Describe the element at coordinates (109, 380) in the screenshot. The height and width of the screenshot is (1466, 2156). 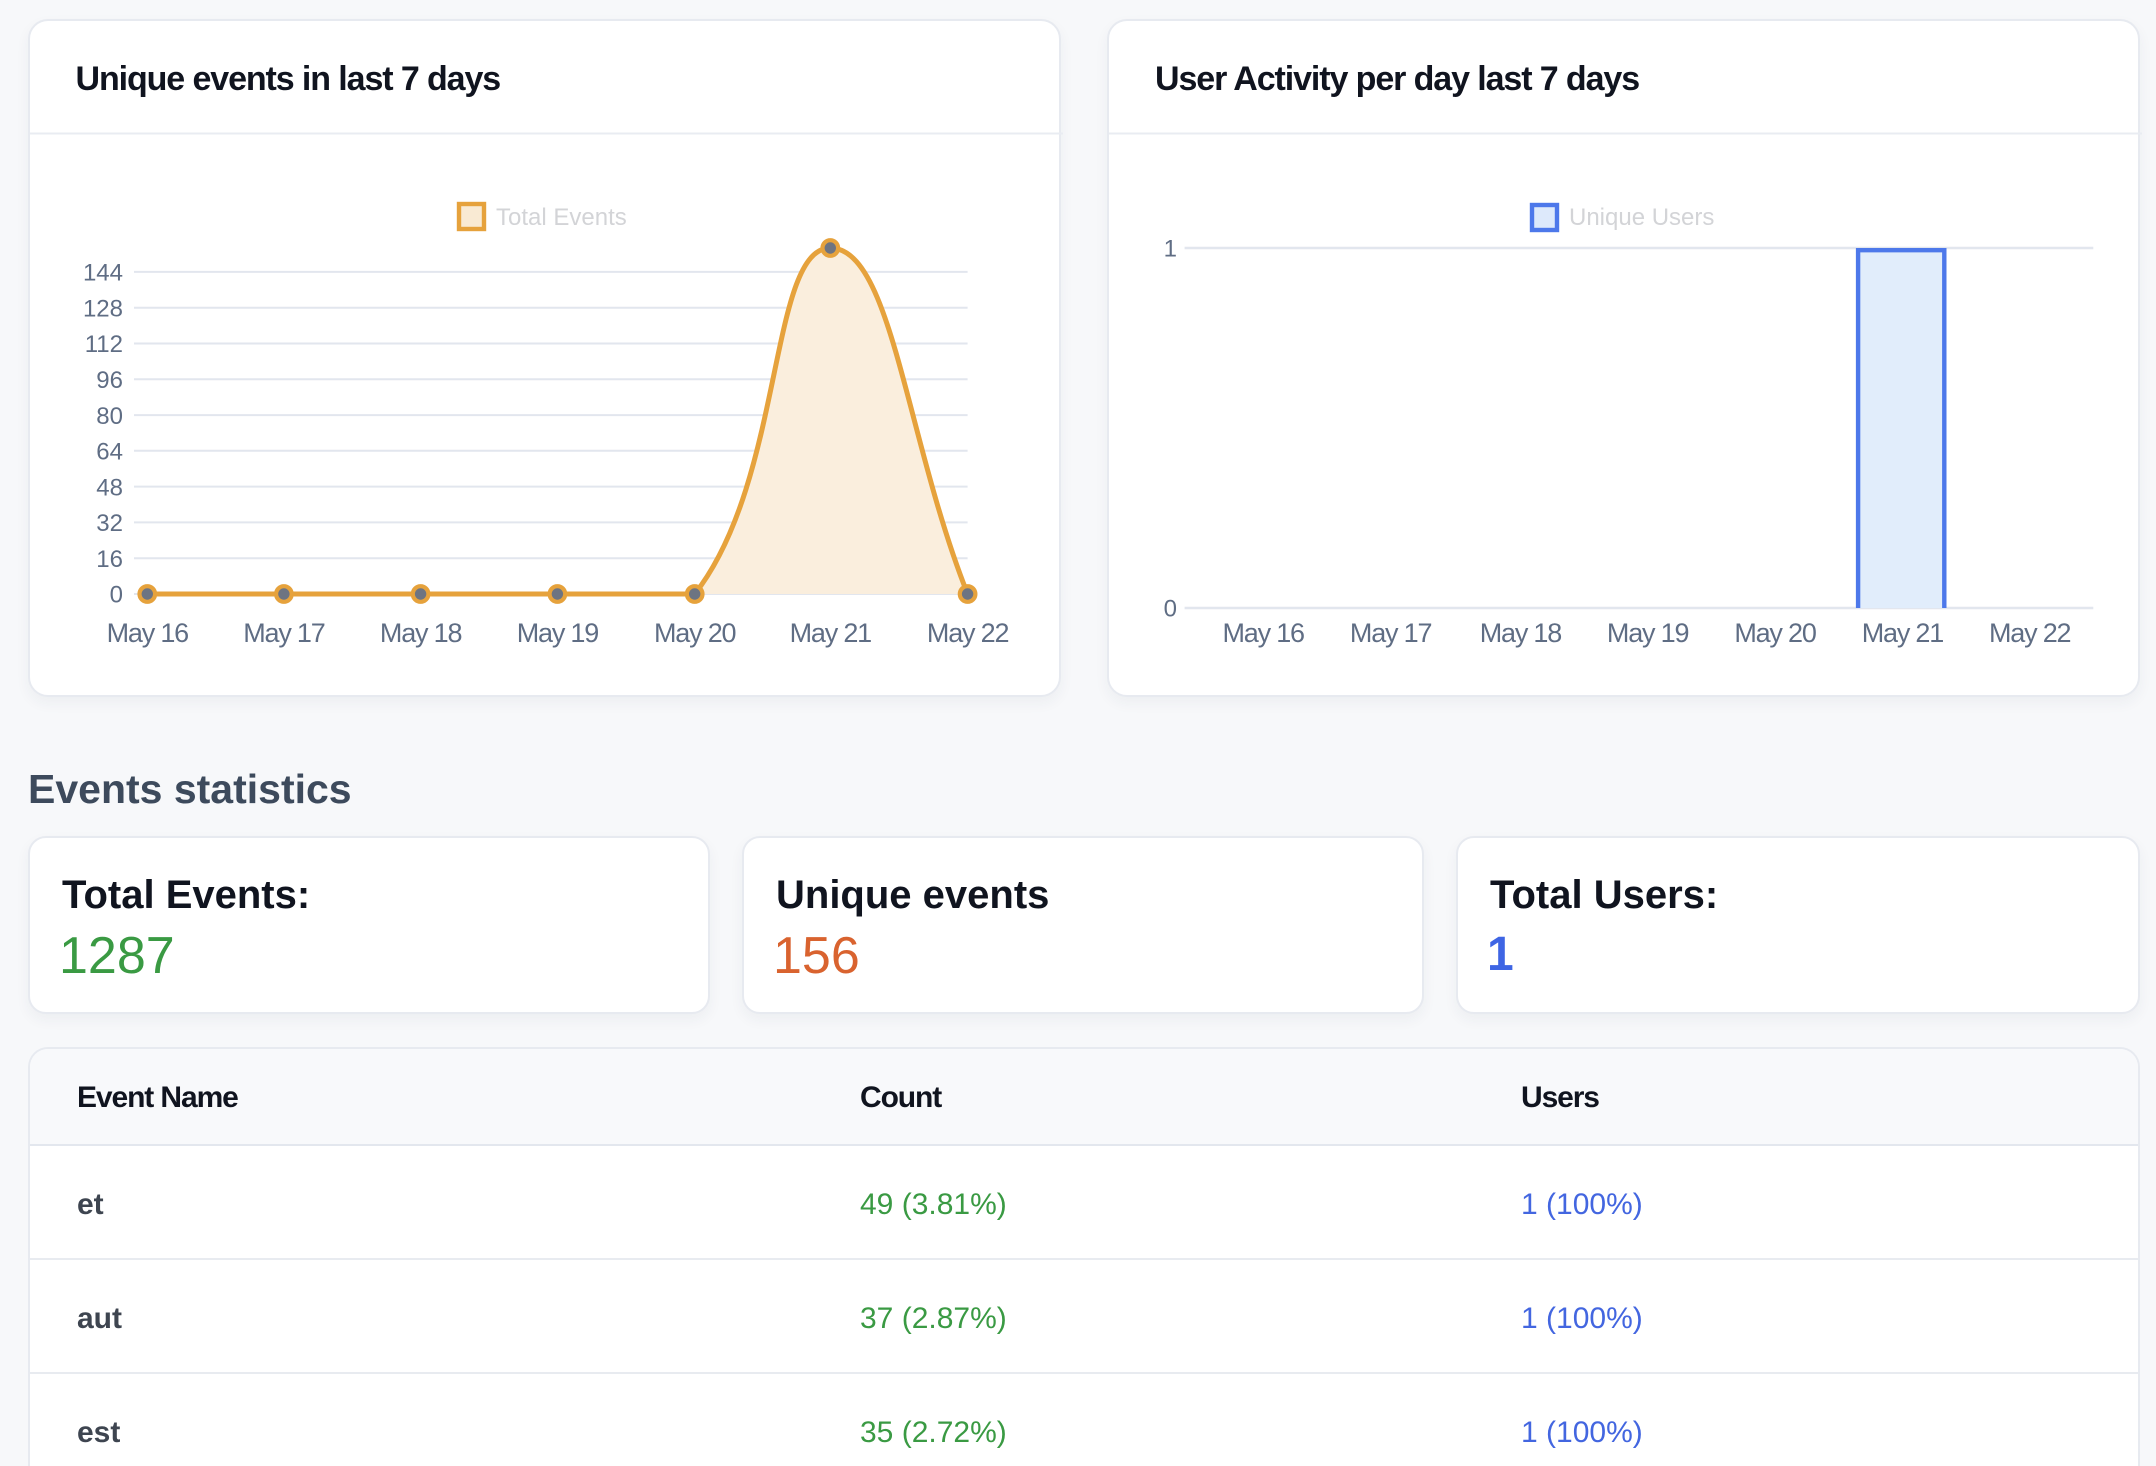
I see `svg-text: 96` at that location.